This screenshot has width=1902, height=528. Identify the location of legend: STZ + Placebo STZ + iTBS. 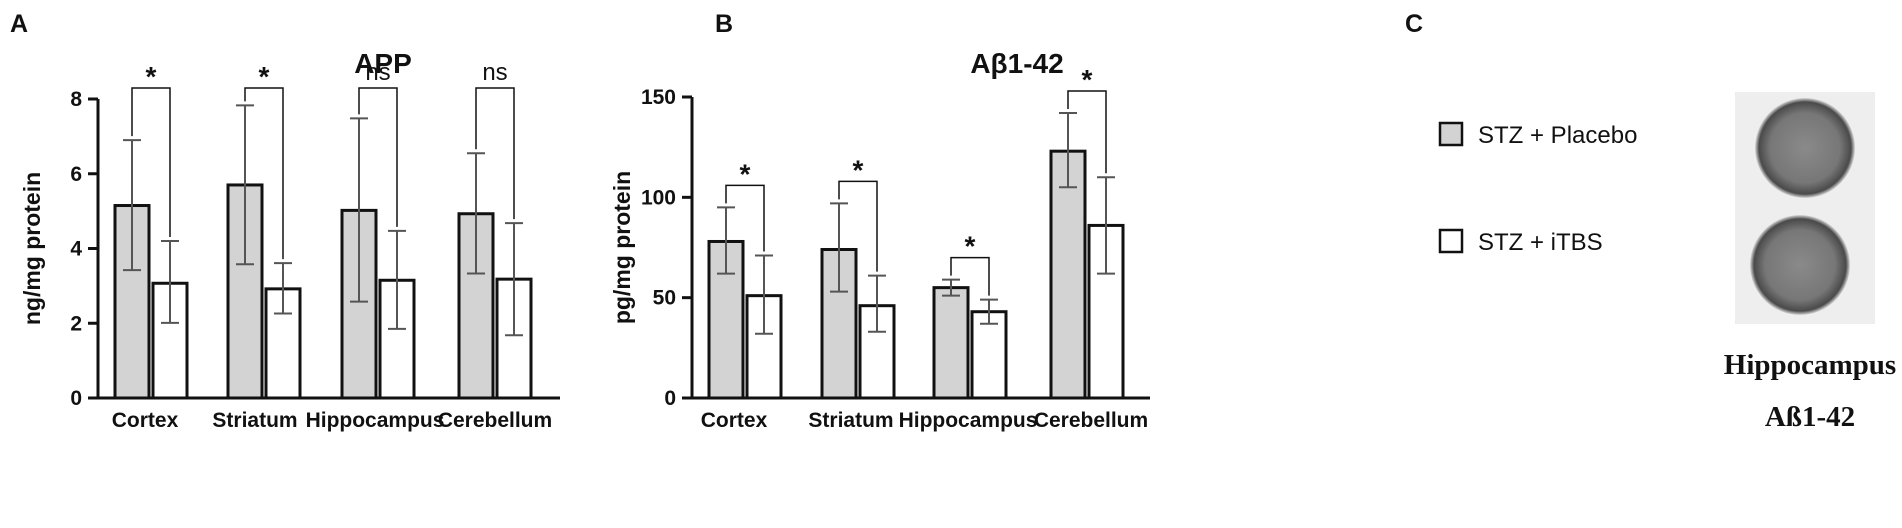
(1537, 188).